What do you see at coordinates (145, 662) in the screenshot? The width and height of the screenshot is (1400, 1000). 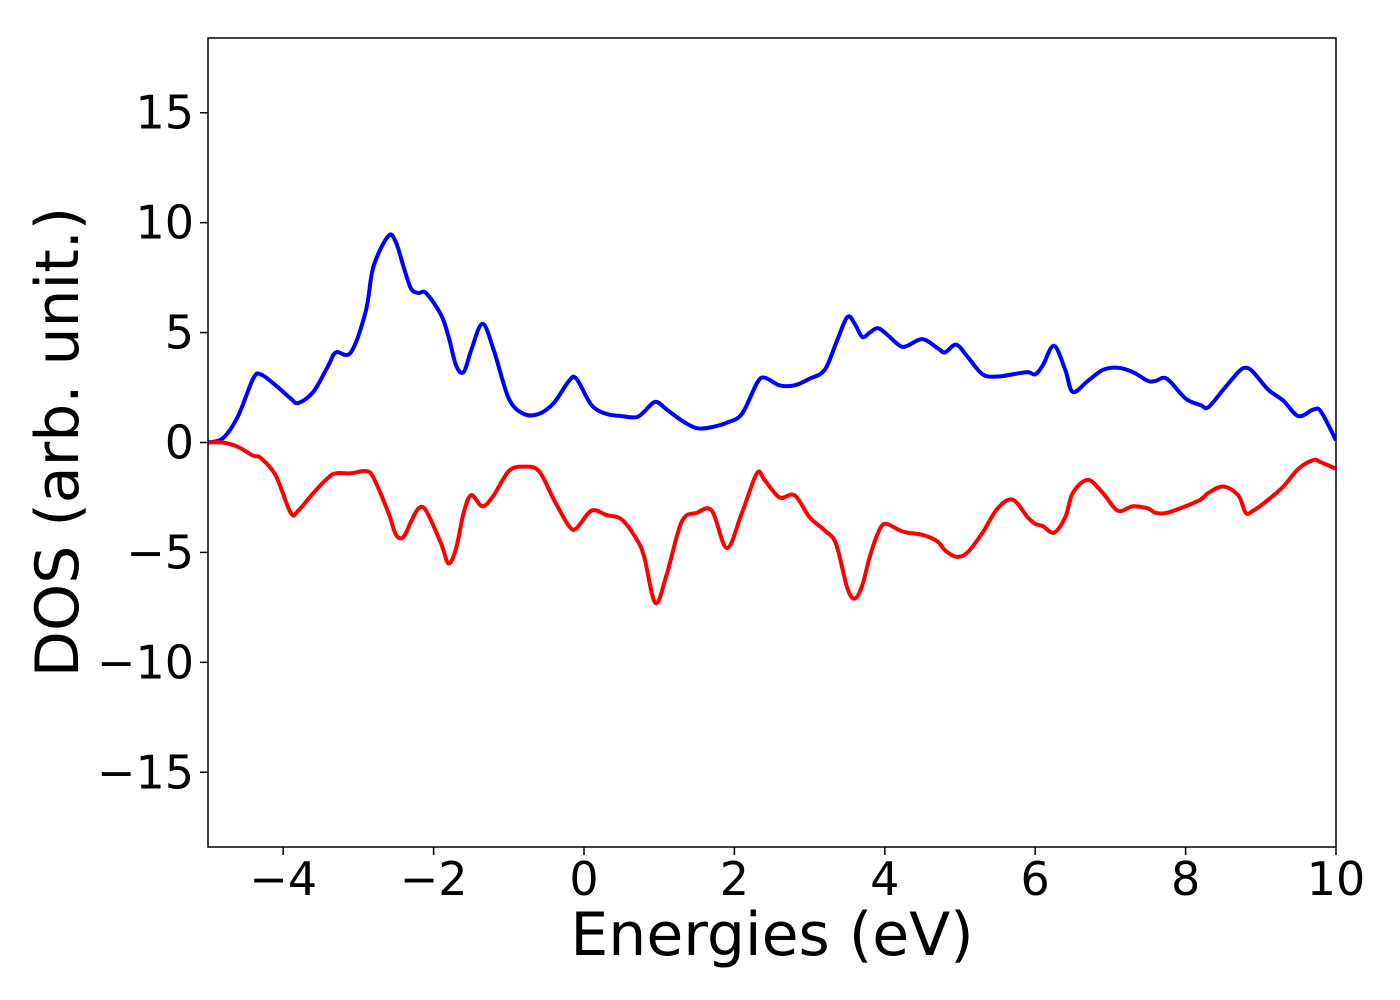 I see `y-tick-label: −10` at bounding box center [145, 662].